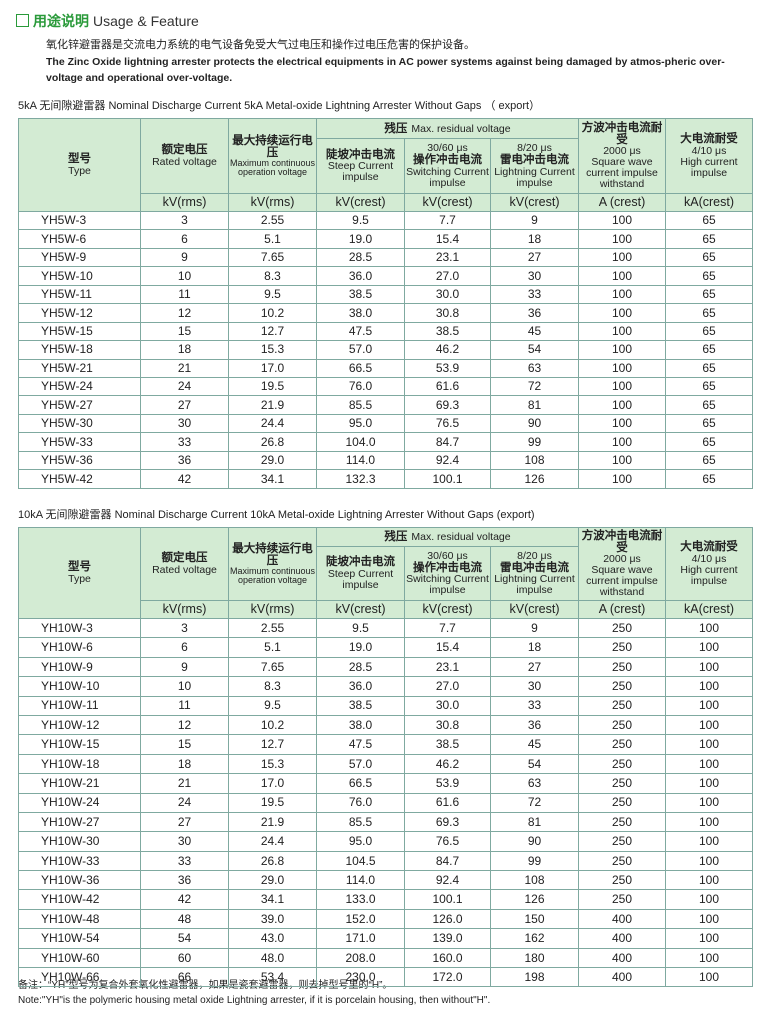 Image resolution: width=770 pixels, height=1016 pixels. I want to click on value-cell: 2.55, so click(272, 628).